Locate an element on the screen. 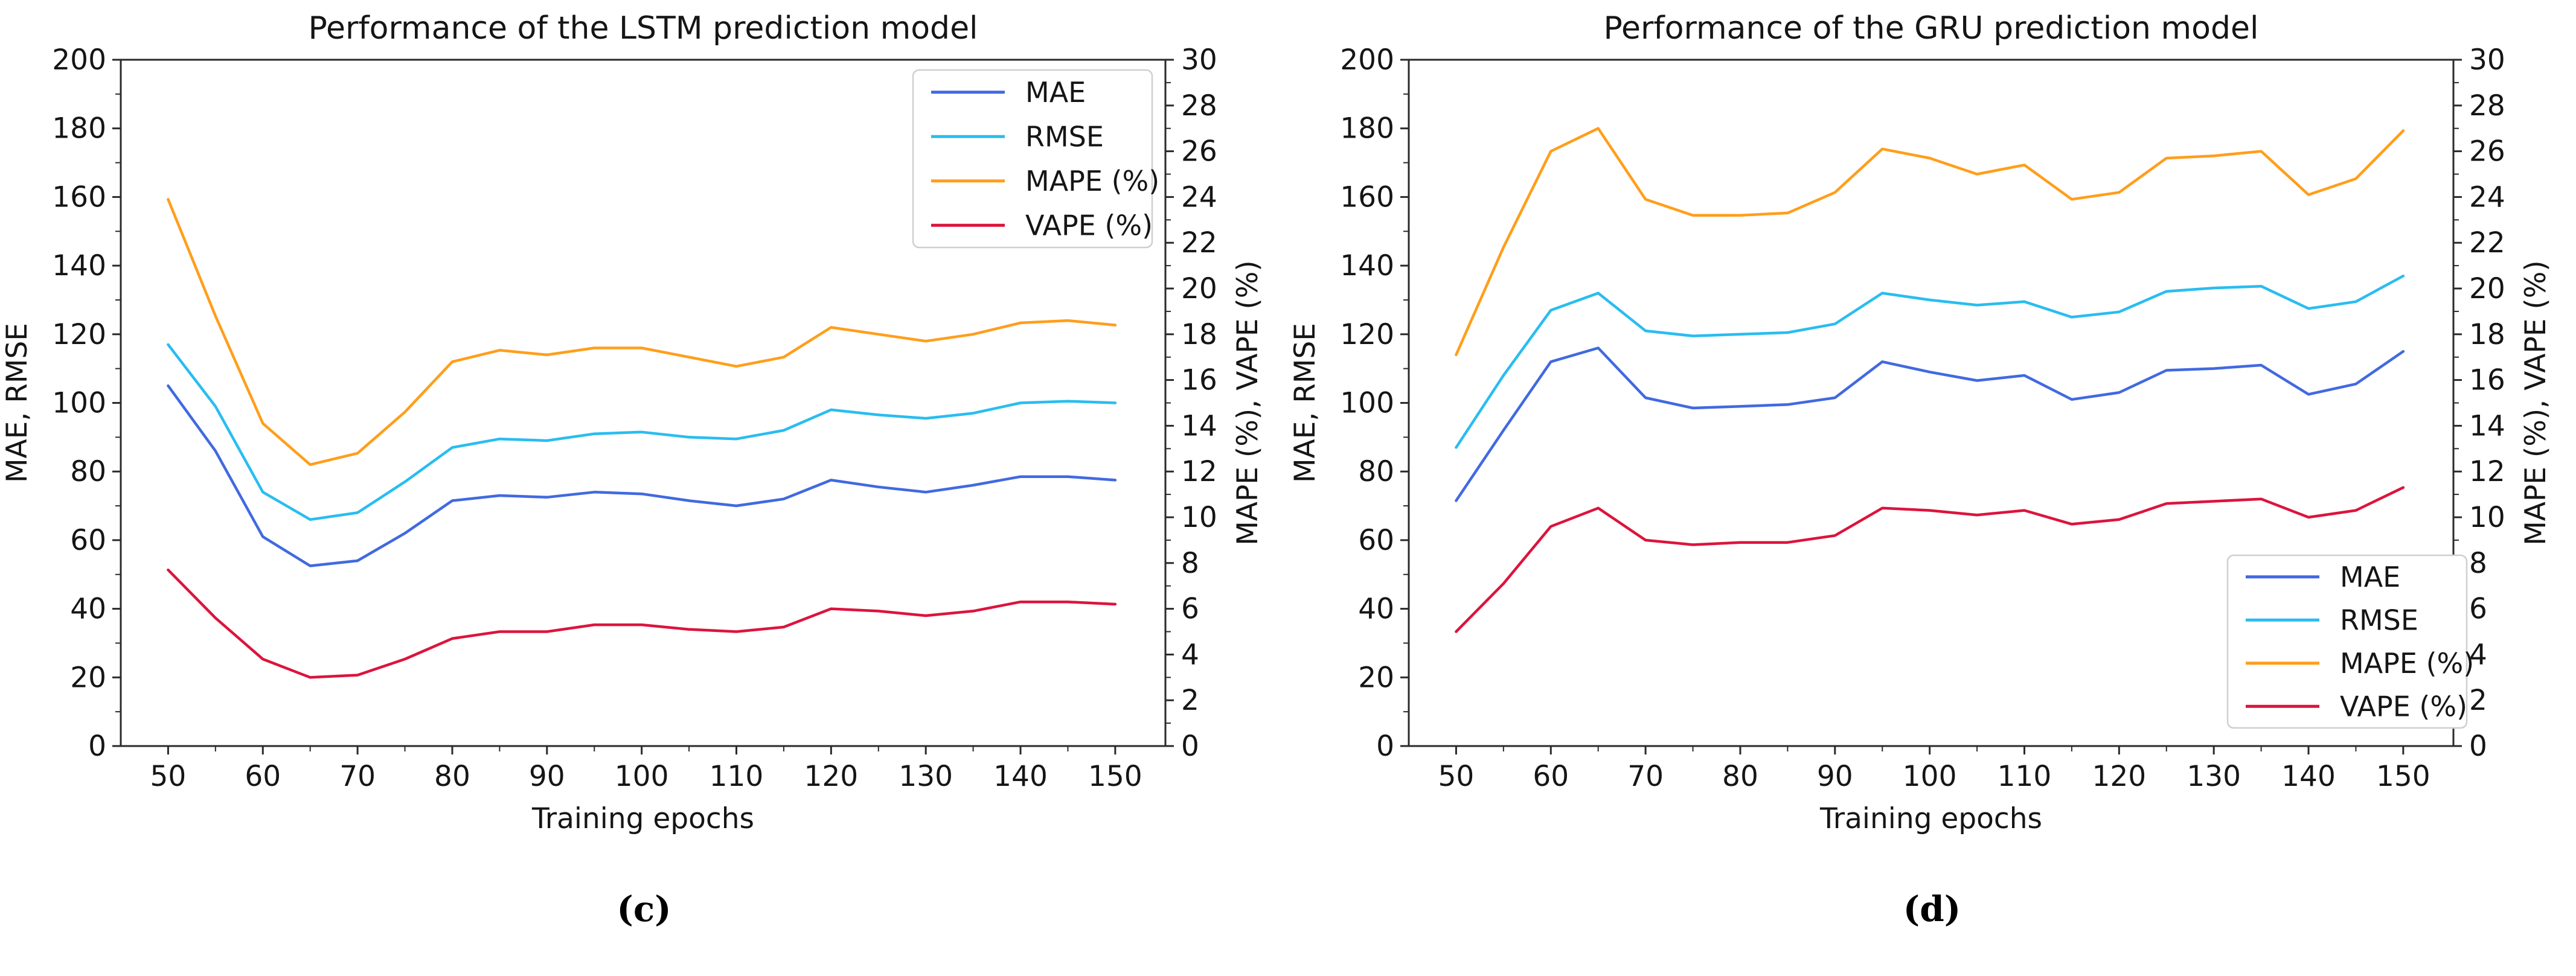 Image resolution: width=2576 pixels, height=976 pixels. subfigure-label-d: (d) is located at coordinates (1932, 909).